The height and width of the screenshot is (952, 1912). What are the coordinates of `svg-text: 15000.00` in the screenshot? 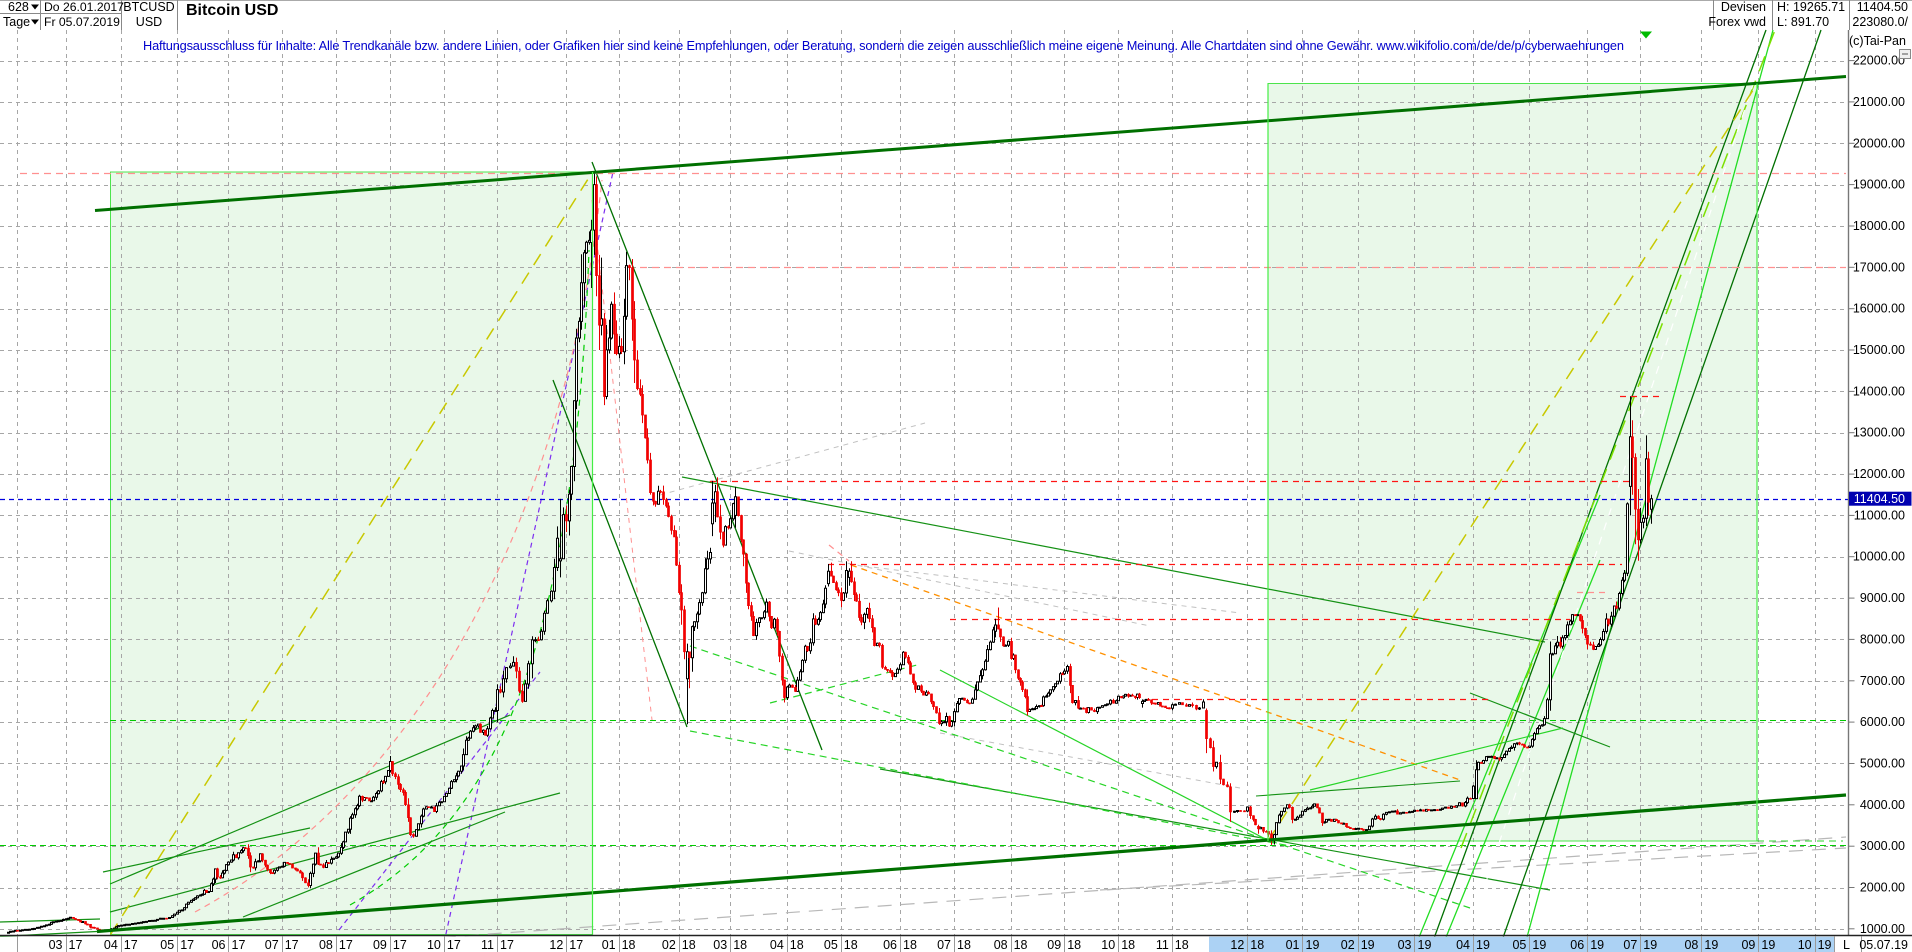 It's located at (1879, 350).